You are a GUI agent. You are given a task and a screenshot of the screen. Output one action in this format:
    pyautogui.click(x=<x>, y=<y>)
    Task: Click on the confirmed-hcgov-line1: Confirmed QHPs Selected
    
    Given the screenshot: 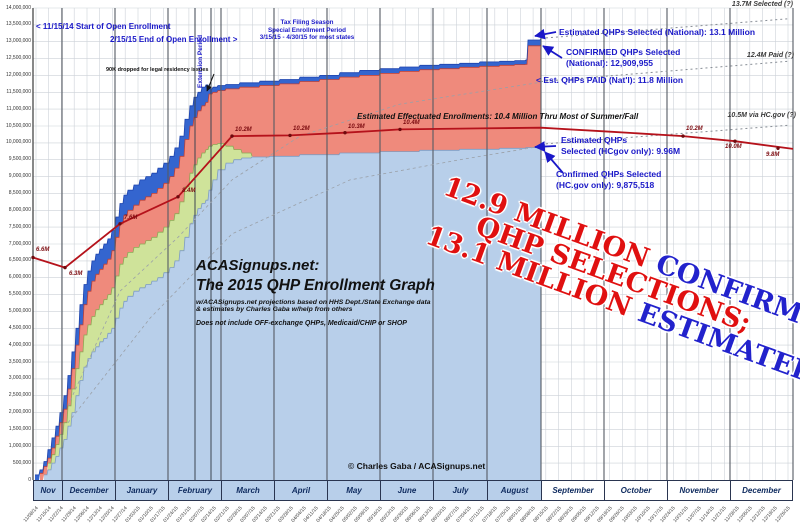 What is the action you would take?
    pyautogui.click(x=609, y=174)
    